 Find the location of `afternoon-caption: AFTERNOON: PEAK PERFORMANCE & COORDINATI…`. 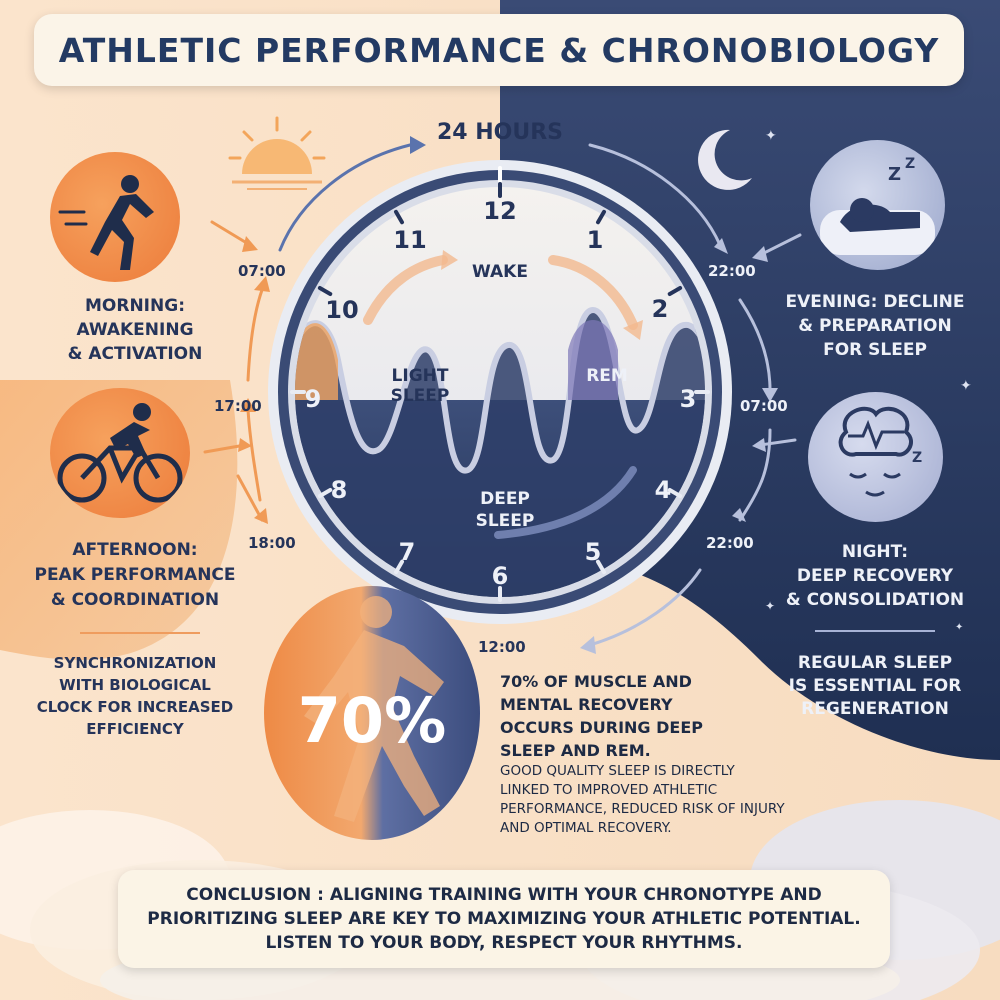

afternoon-caption: AFTERNOON: PEAK PERFORMANCE & COORDINATI… is located at coordinates (135, 575).